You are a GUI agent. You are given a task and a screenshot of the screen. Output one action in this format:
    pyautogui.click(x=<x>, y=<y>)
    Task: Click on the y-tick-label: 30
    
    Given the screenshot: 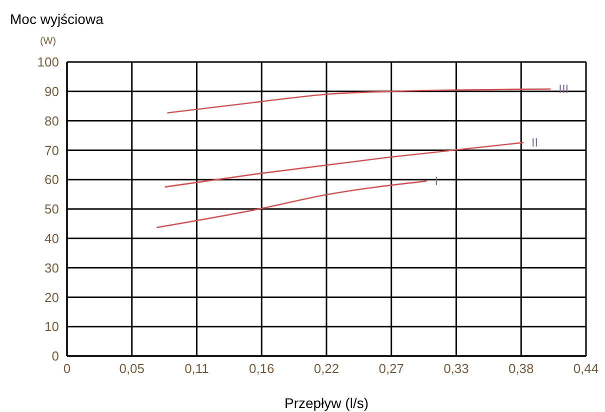 What is the action you would take?
    pyautogui.click(x=51, y=268)
    